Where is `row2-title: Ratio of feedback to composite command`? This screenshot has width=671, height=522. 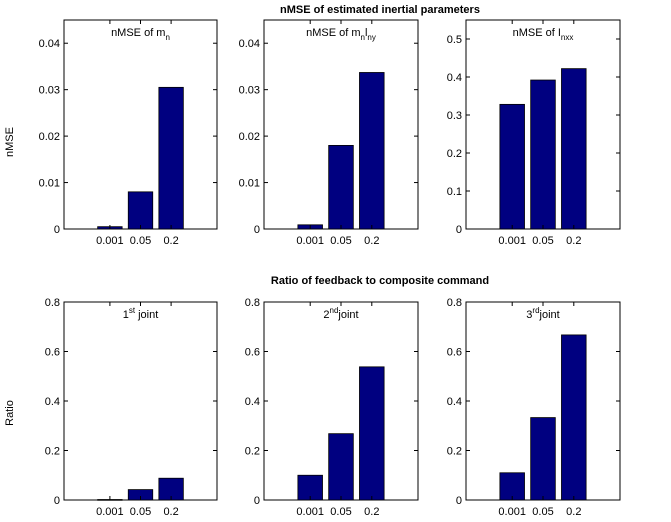 row2-title: Ratio of feedback to composite command is located at coordinates (380, 281).